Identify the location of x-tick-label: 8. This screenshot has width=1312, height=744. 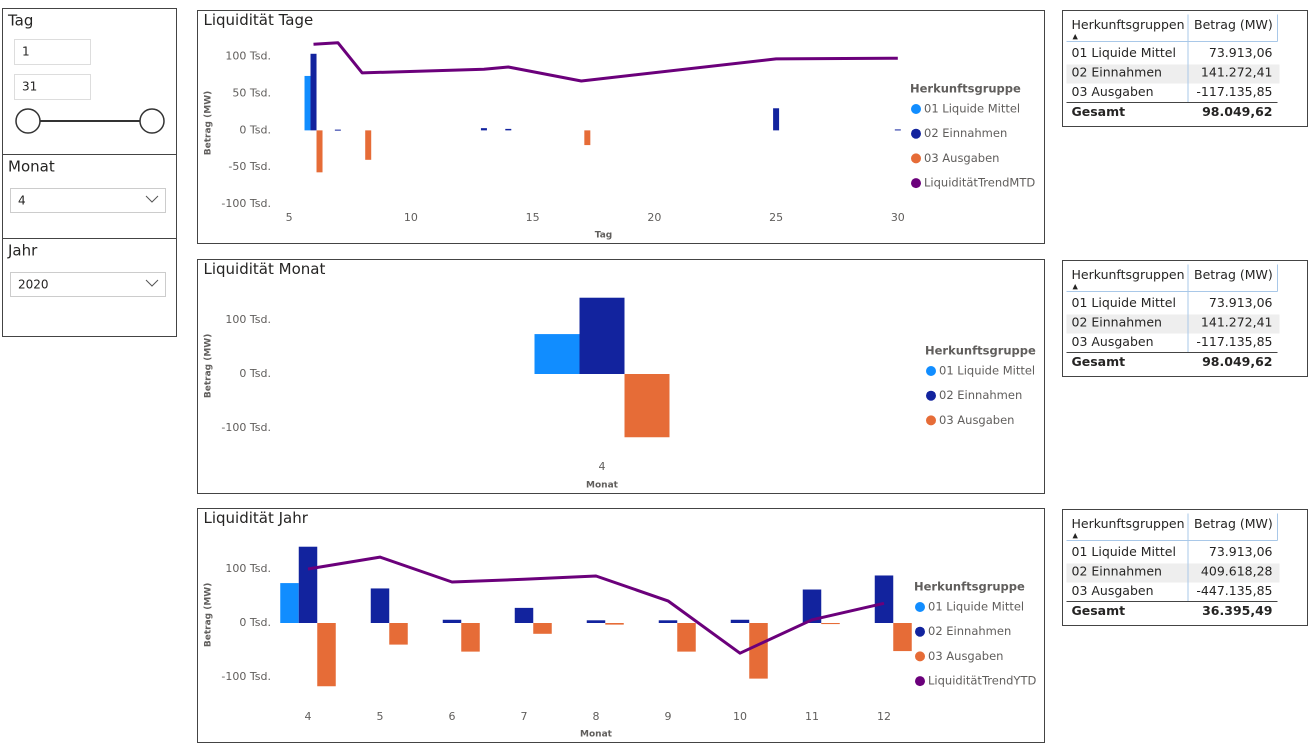
(596, 716).